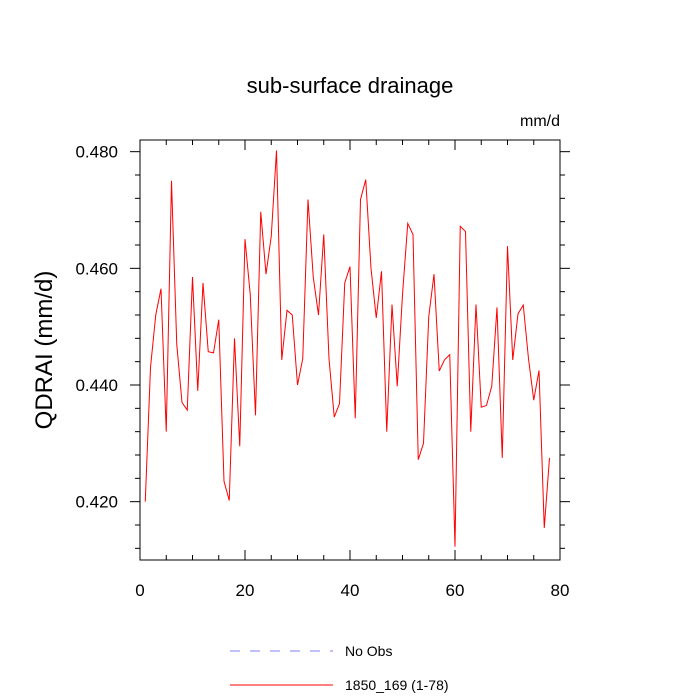 The image size is (700, 700). What do you see at coordinates (540, 121) in the screenshot?
I see `units-label: mm/d` at bounding box center [540, 121].